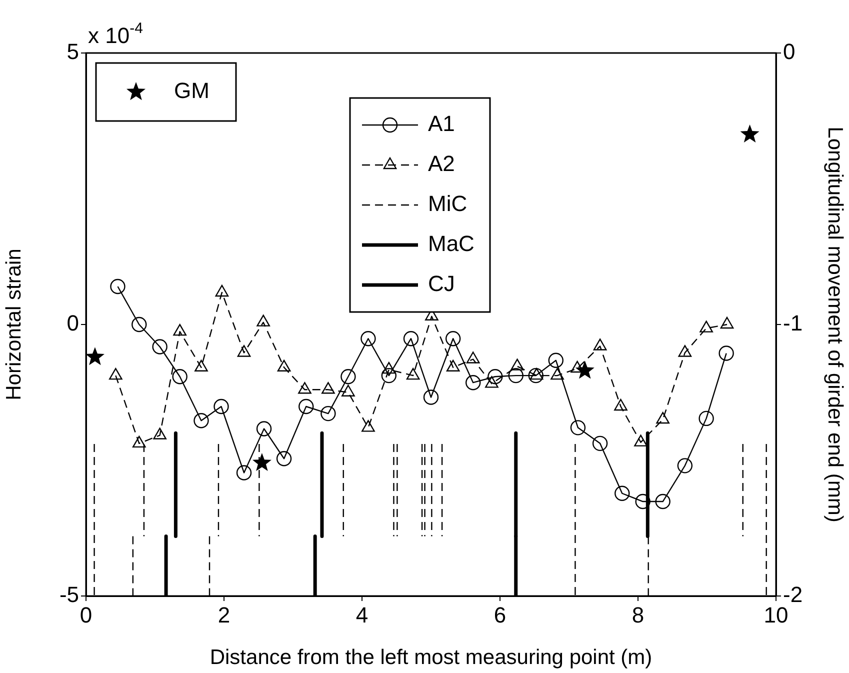 The height and width of the screenshot is (673, 849). What do you see at coordinates (72, 323) in the screenshot?
I see `y-tick-label: 0` at bounding box center [72, 323].